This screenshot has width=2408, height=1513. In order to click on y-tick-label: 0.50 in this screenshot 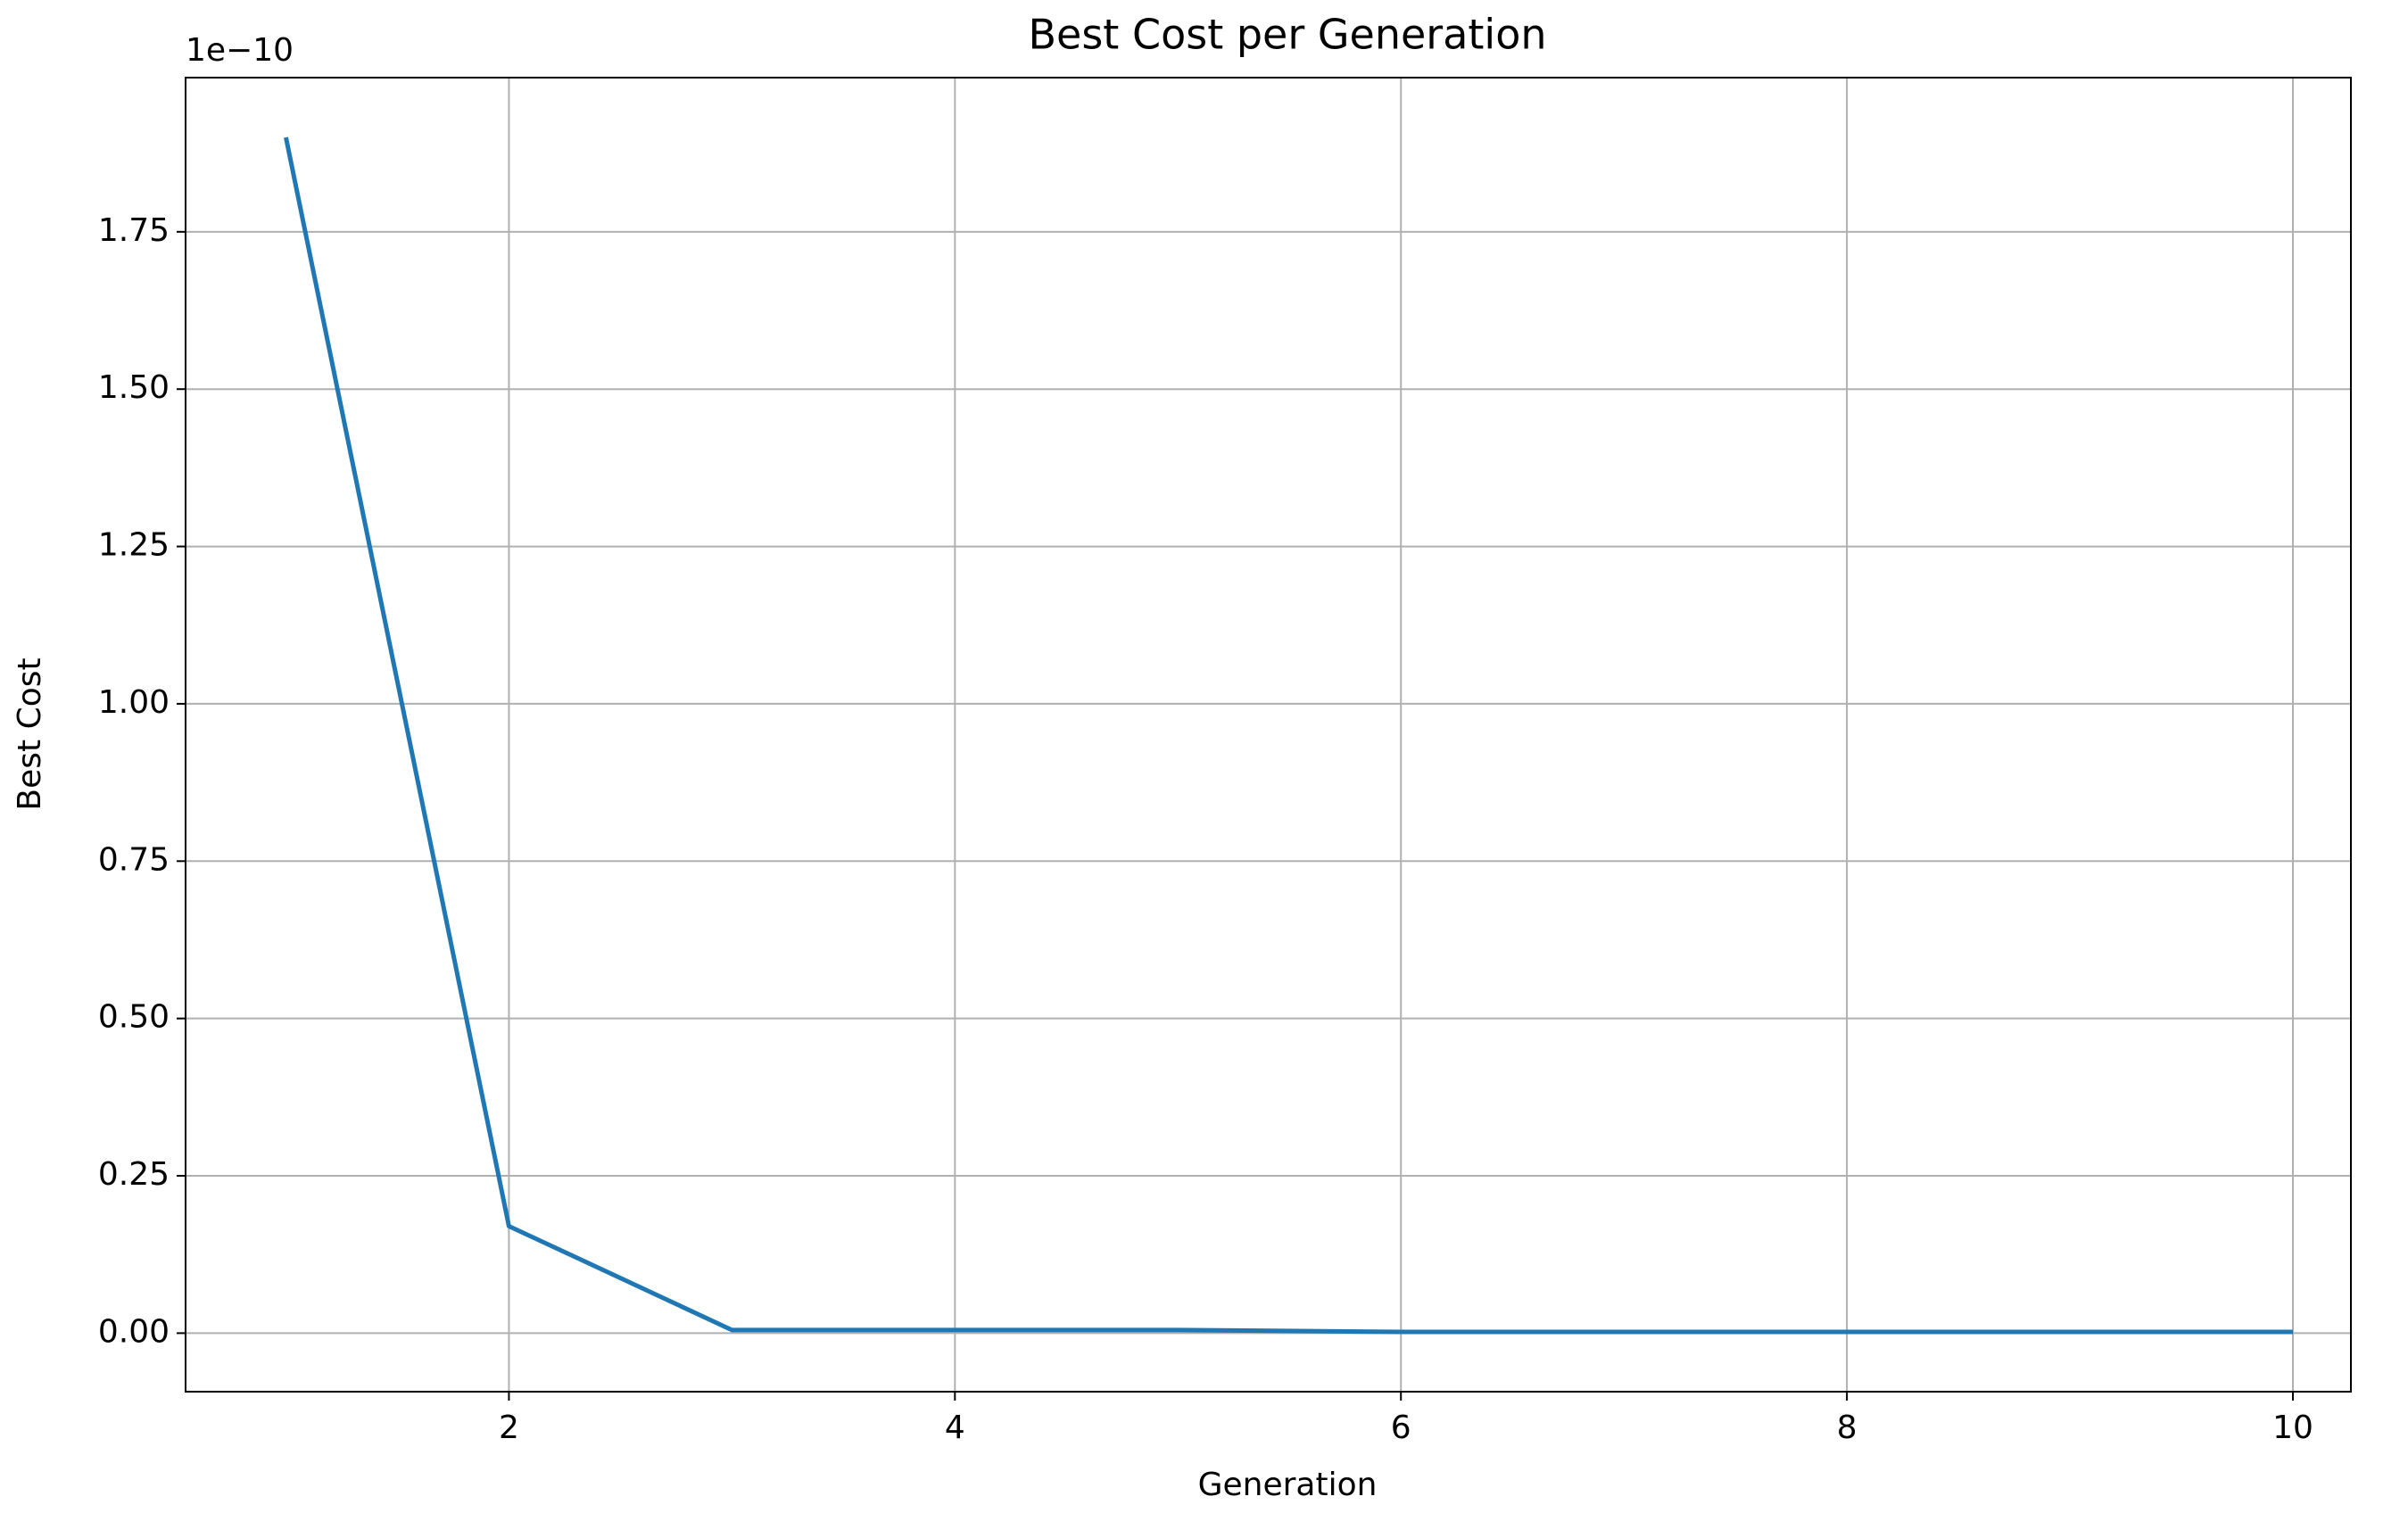, I will do `click(134, 1017)`.